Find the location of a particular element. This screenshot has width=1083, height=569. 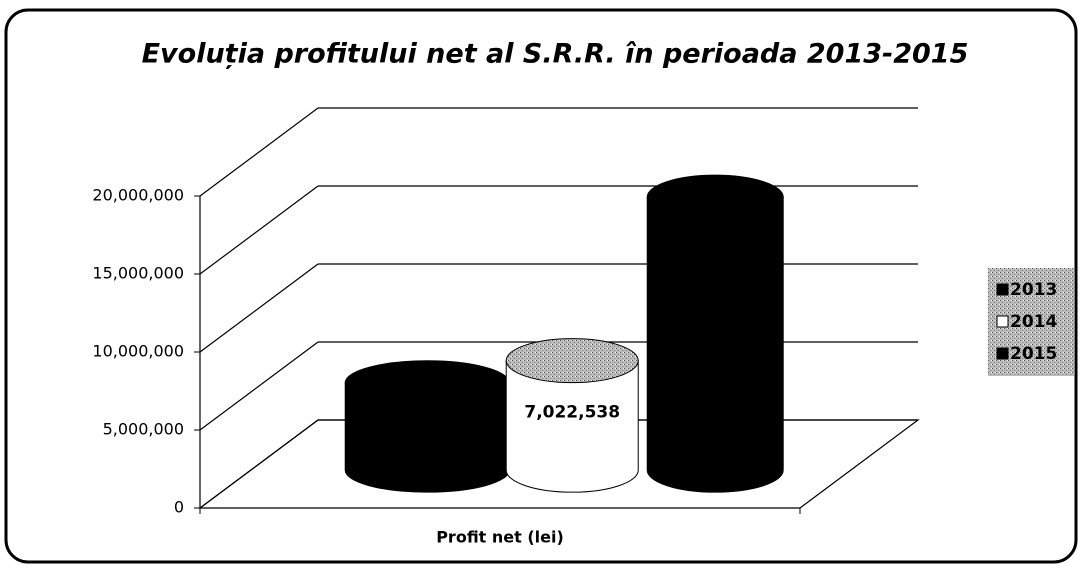

y-tick-label: 0 is located at coordinates (179, 507).